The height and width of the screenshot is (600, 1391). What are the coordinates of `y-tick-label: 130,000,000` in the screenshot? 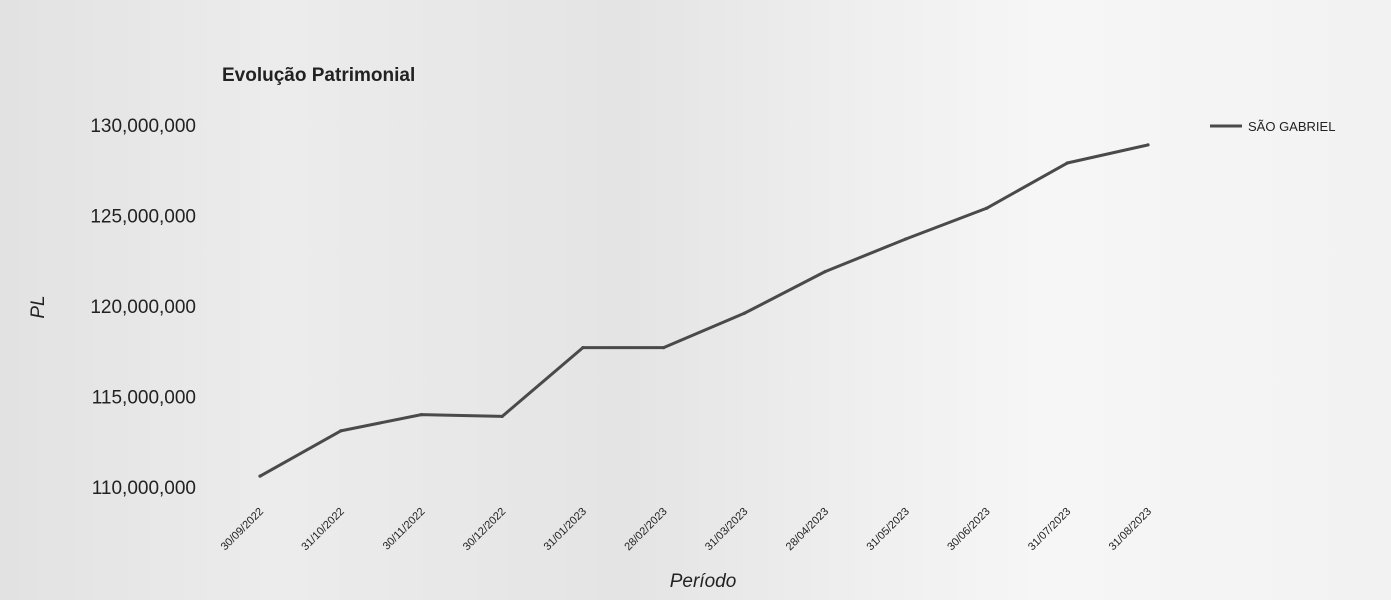 It's located at (143, 126).